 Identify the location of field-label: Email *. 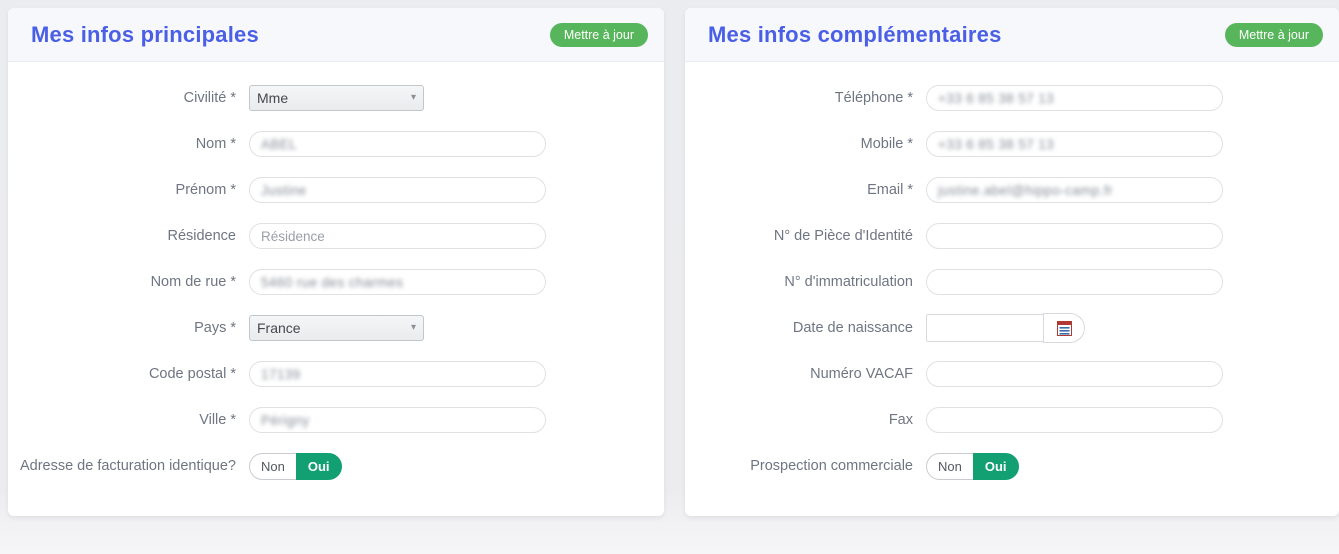
(890, 190).